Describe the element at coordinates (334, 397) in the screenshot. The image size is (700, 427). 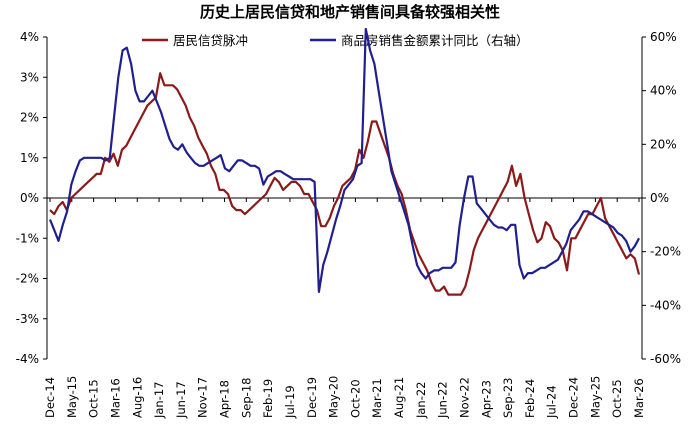
I see `x-tick-label: May-20` at that location.